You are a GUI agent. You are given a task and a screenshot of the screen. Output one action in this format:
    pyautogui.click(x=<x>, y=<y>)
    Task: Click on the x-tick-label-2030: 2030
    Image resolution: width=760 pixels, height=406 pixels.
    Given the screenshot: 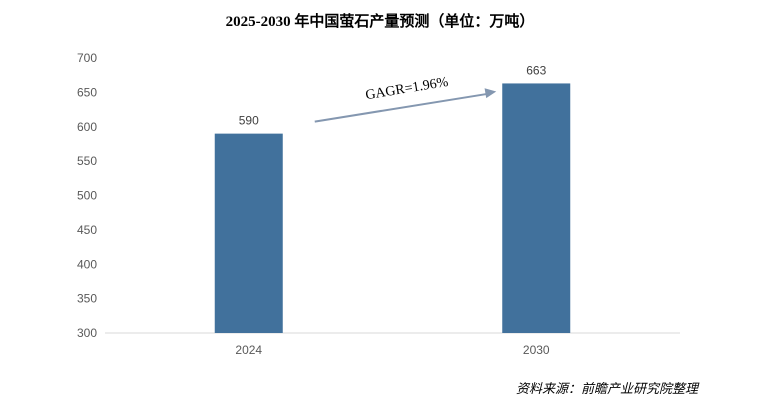 What is the action you would take?
    pyautogui.click(x=536, y=350)
    